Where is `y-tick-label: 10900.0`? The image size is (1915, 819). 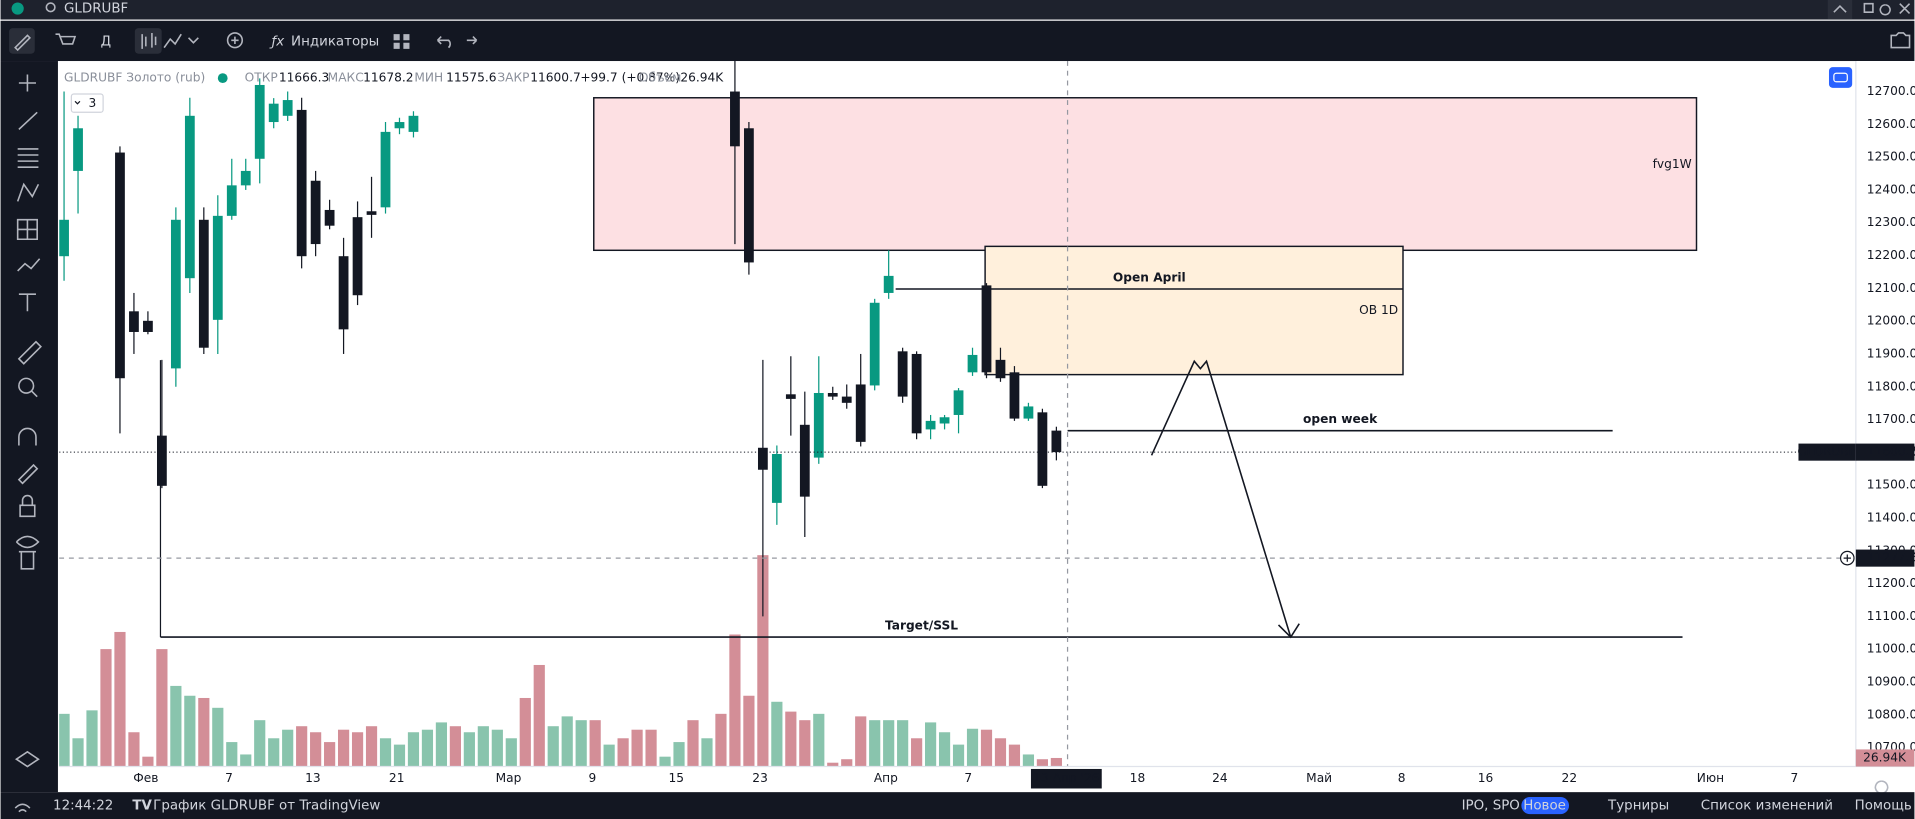
y-tick-label: 10900.0 is located at coordinates (1891, 681).